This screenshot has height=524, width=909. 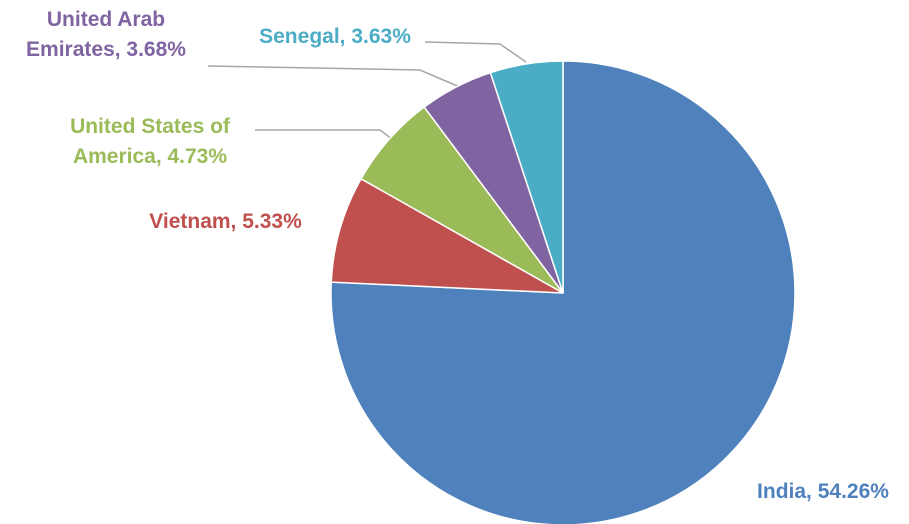 What do you see at coordinates (150, 141) in the screenshot?
I see `data-label: United States of America, 4.73%` at bounding box center [150, 141].